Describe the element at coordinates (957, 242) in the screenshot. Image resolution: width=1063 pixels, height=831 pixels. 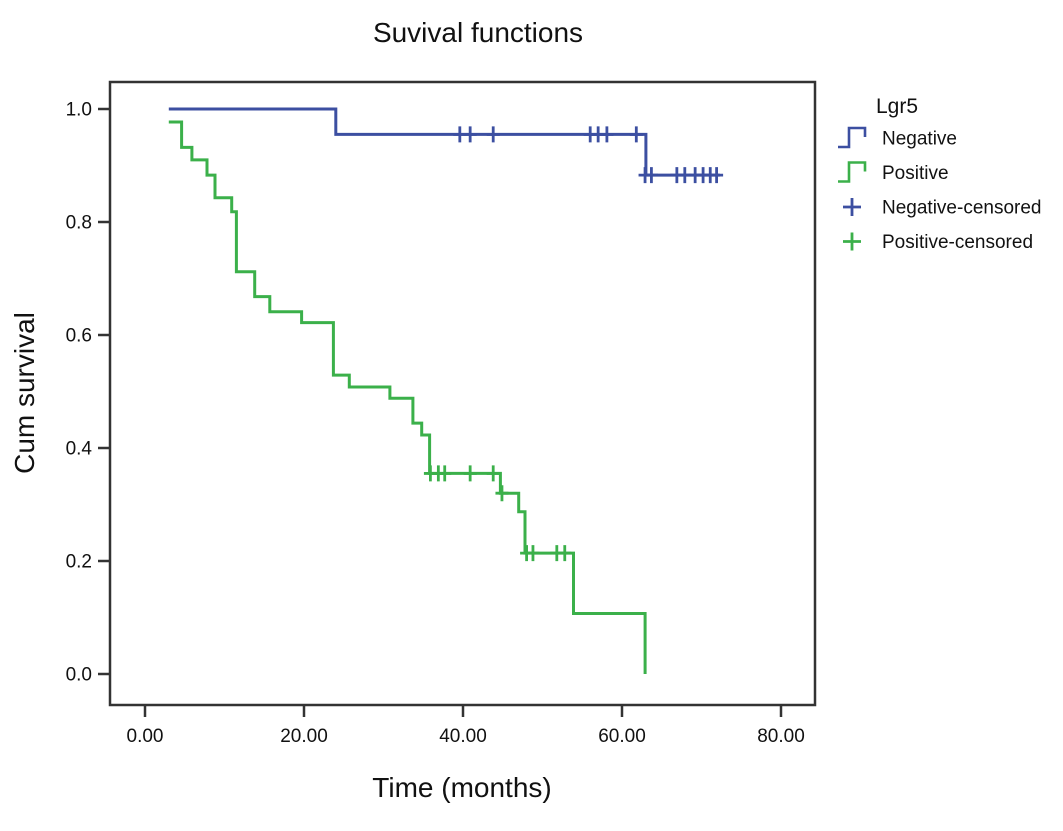
I see `legend-item-label: Positive-censored` at that location.